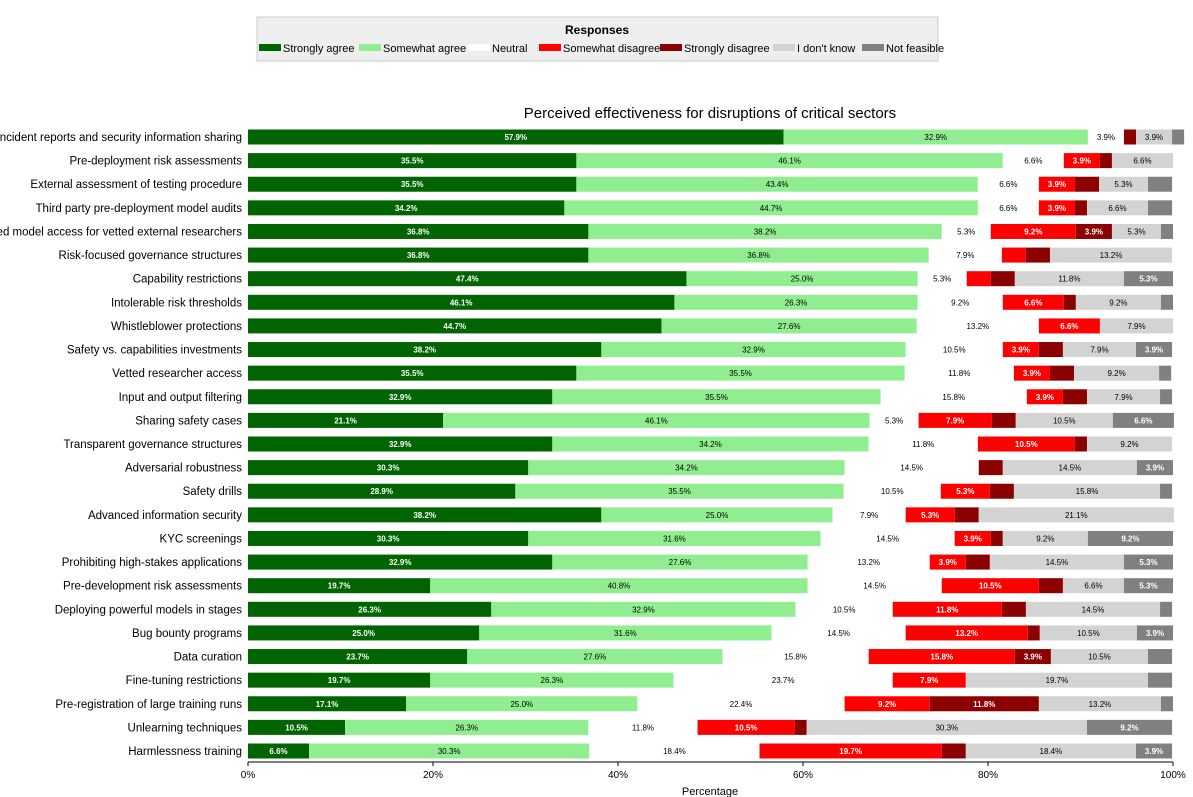  What do you see at coordinates (155, 162) in the screenshot?
I see `category-label: Pre-deployment risk assessments` at bounding box center [155, 162].